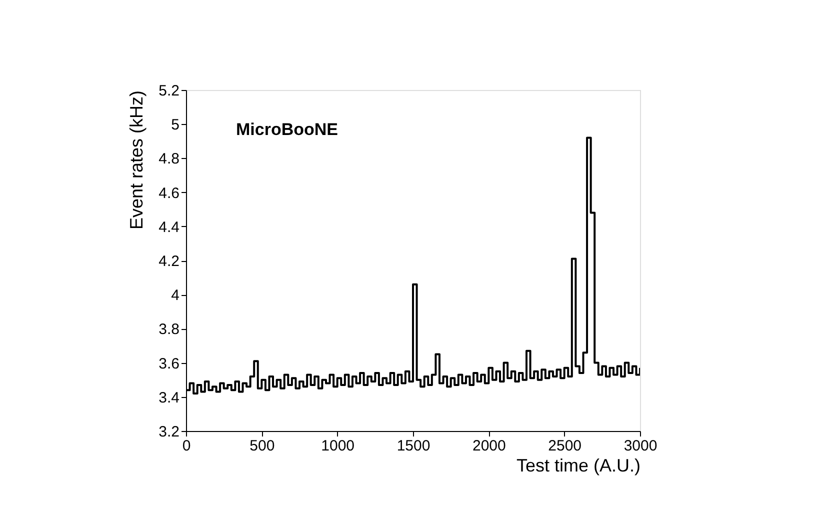 The height and width of the screenshot is (506, 820). What do you see at coordinates (489, 446) in the screenshot?
I see `x-tick-label: 2000` at bounding box center [489, 446].